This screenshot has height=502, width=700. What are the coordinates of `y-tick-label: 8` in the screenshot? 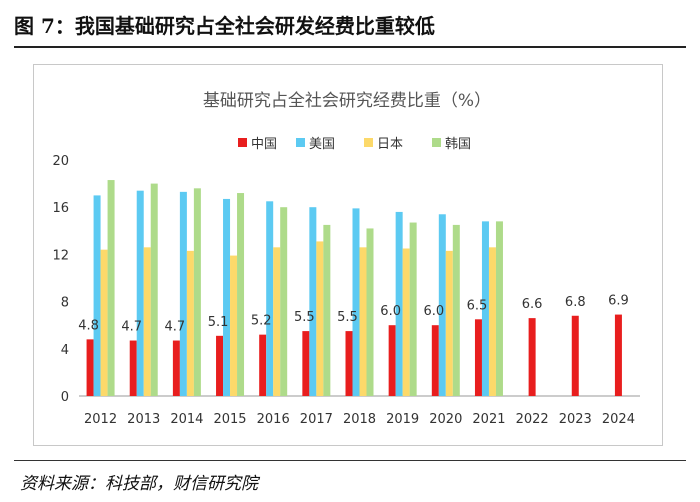 It's located at (65, 303).